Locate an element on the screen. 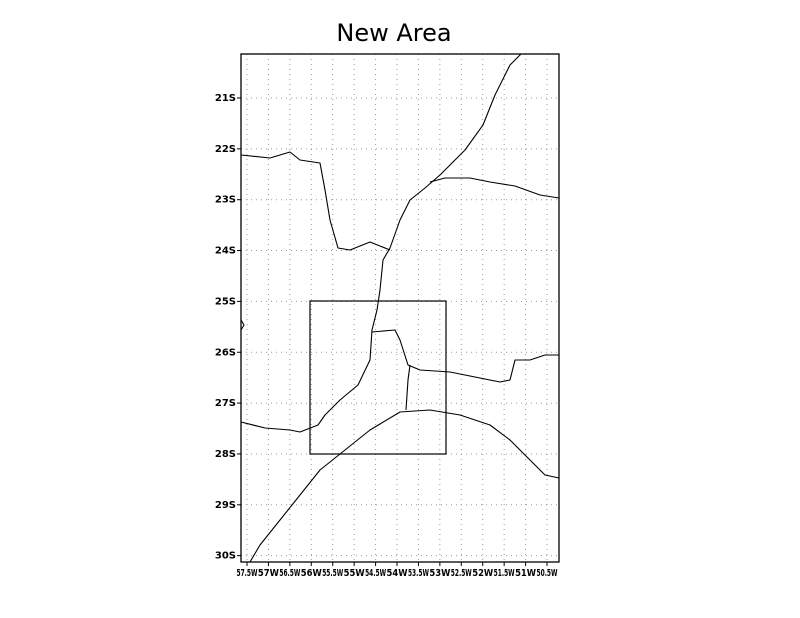  lat-label: 27S is located at coordinates (225, 403).